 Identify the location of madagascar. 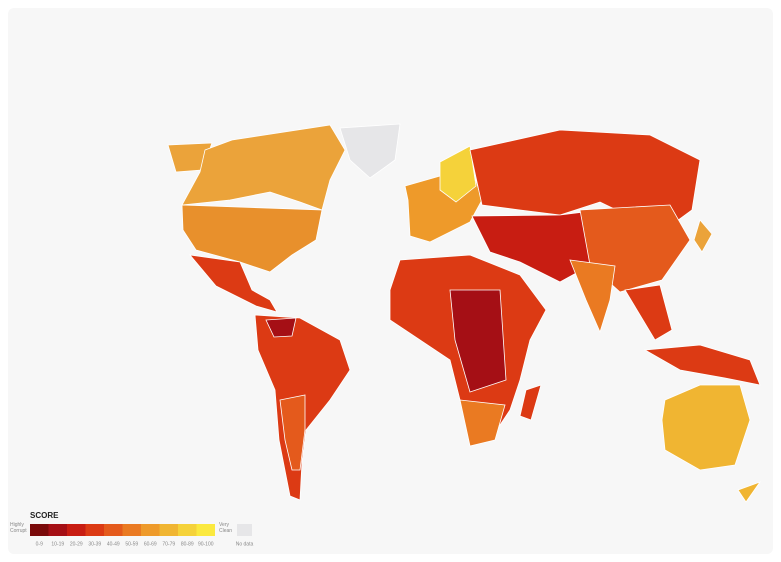
(530, 402).